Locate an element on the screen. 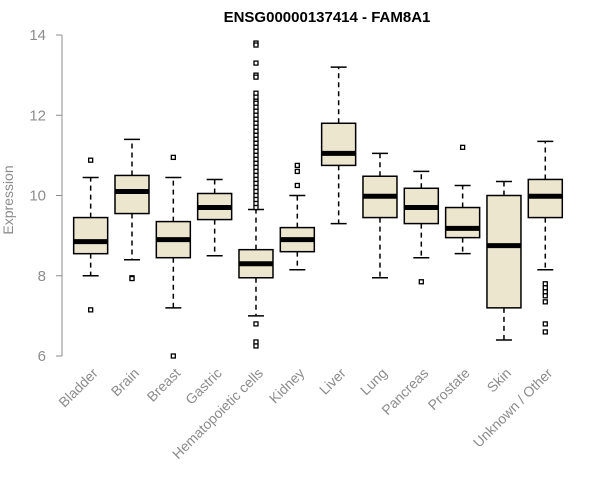 The image size is (600, 500). x-tick-label: Kidney is located at coordinates (287, 386).